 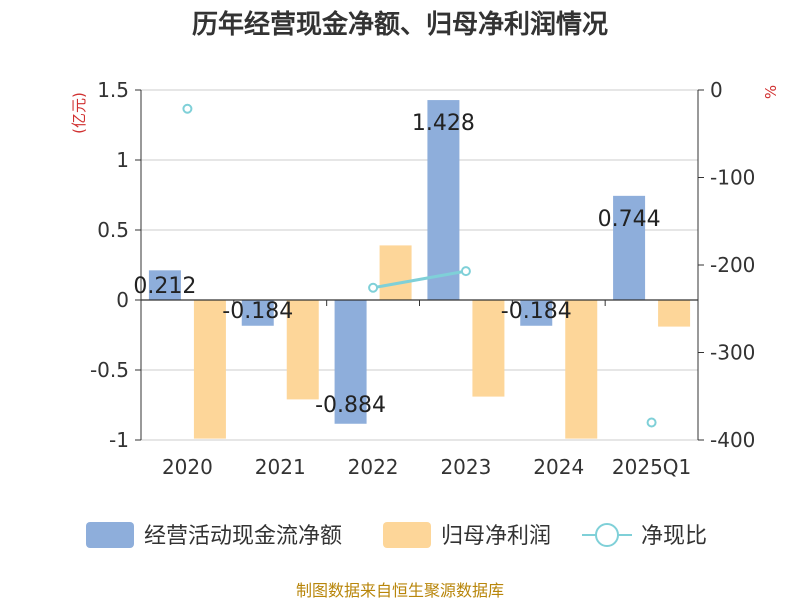 I want to click on right-tick-label: -400, so click(x=732, y=440).